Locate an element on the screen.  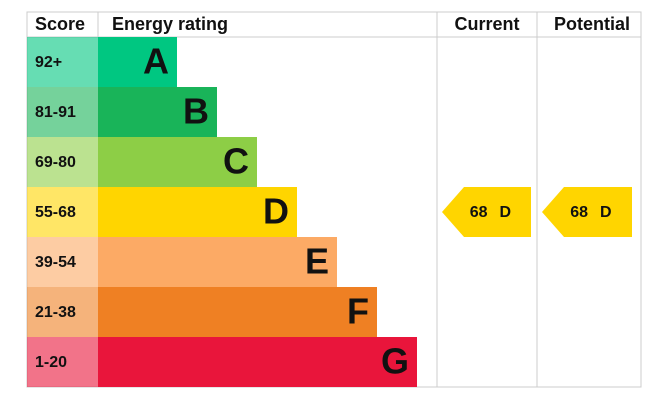
score-range: 55-68 is located at coordinates (55, 212).